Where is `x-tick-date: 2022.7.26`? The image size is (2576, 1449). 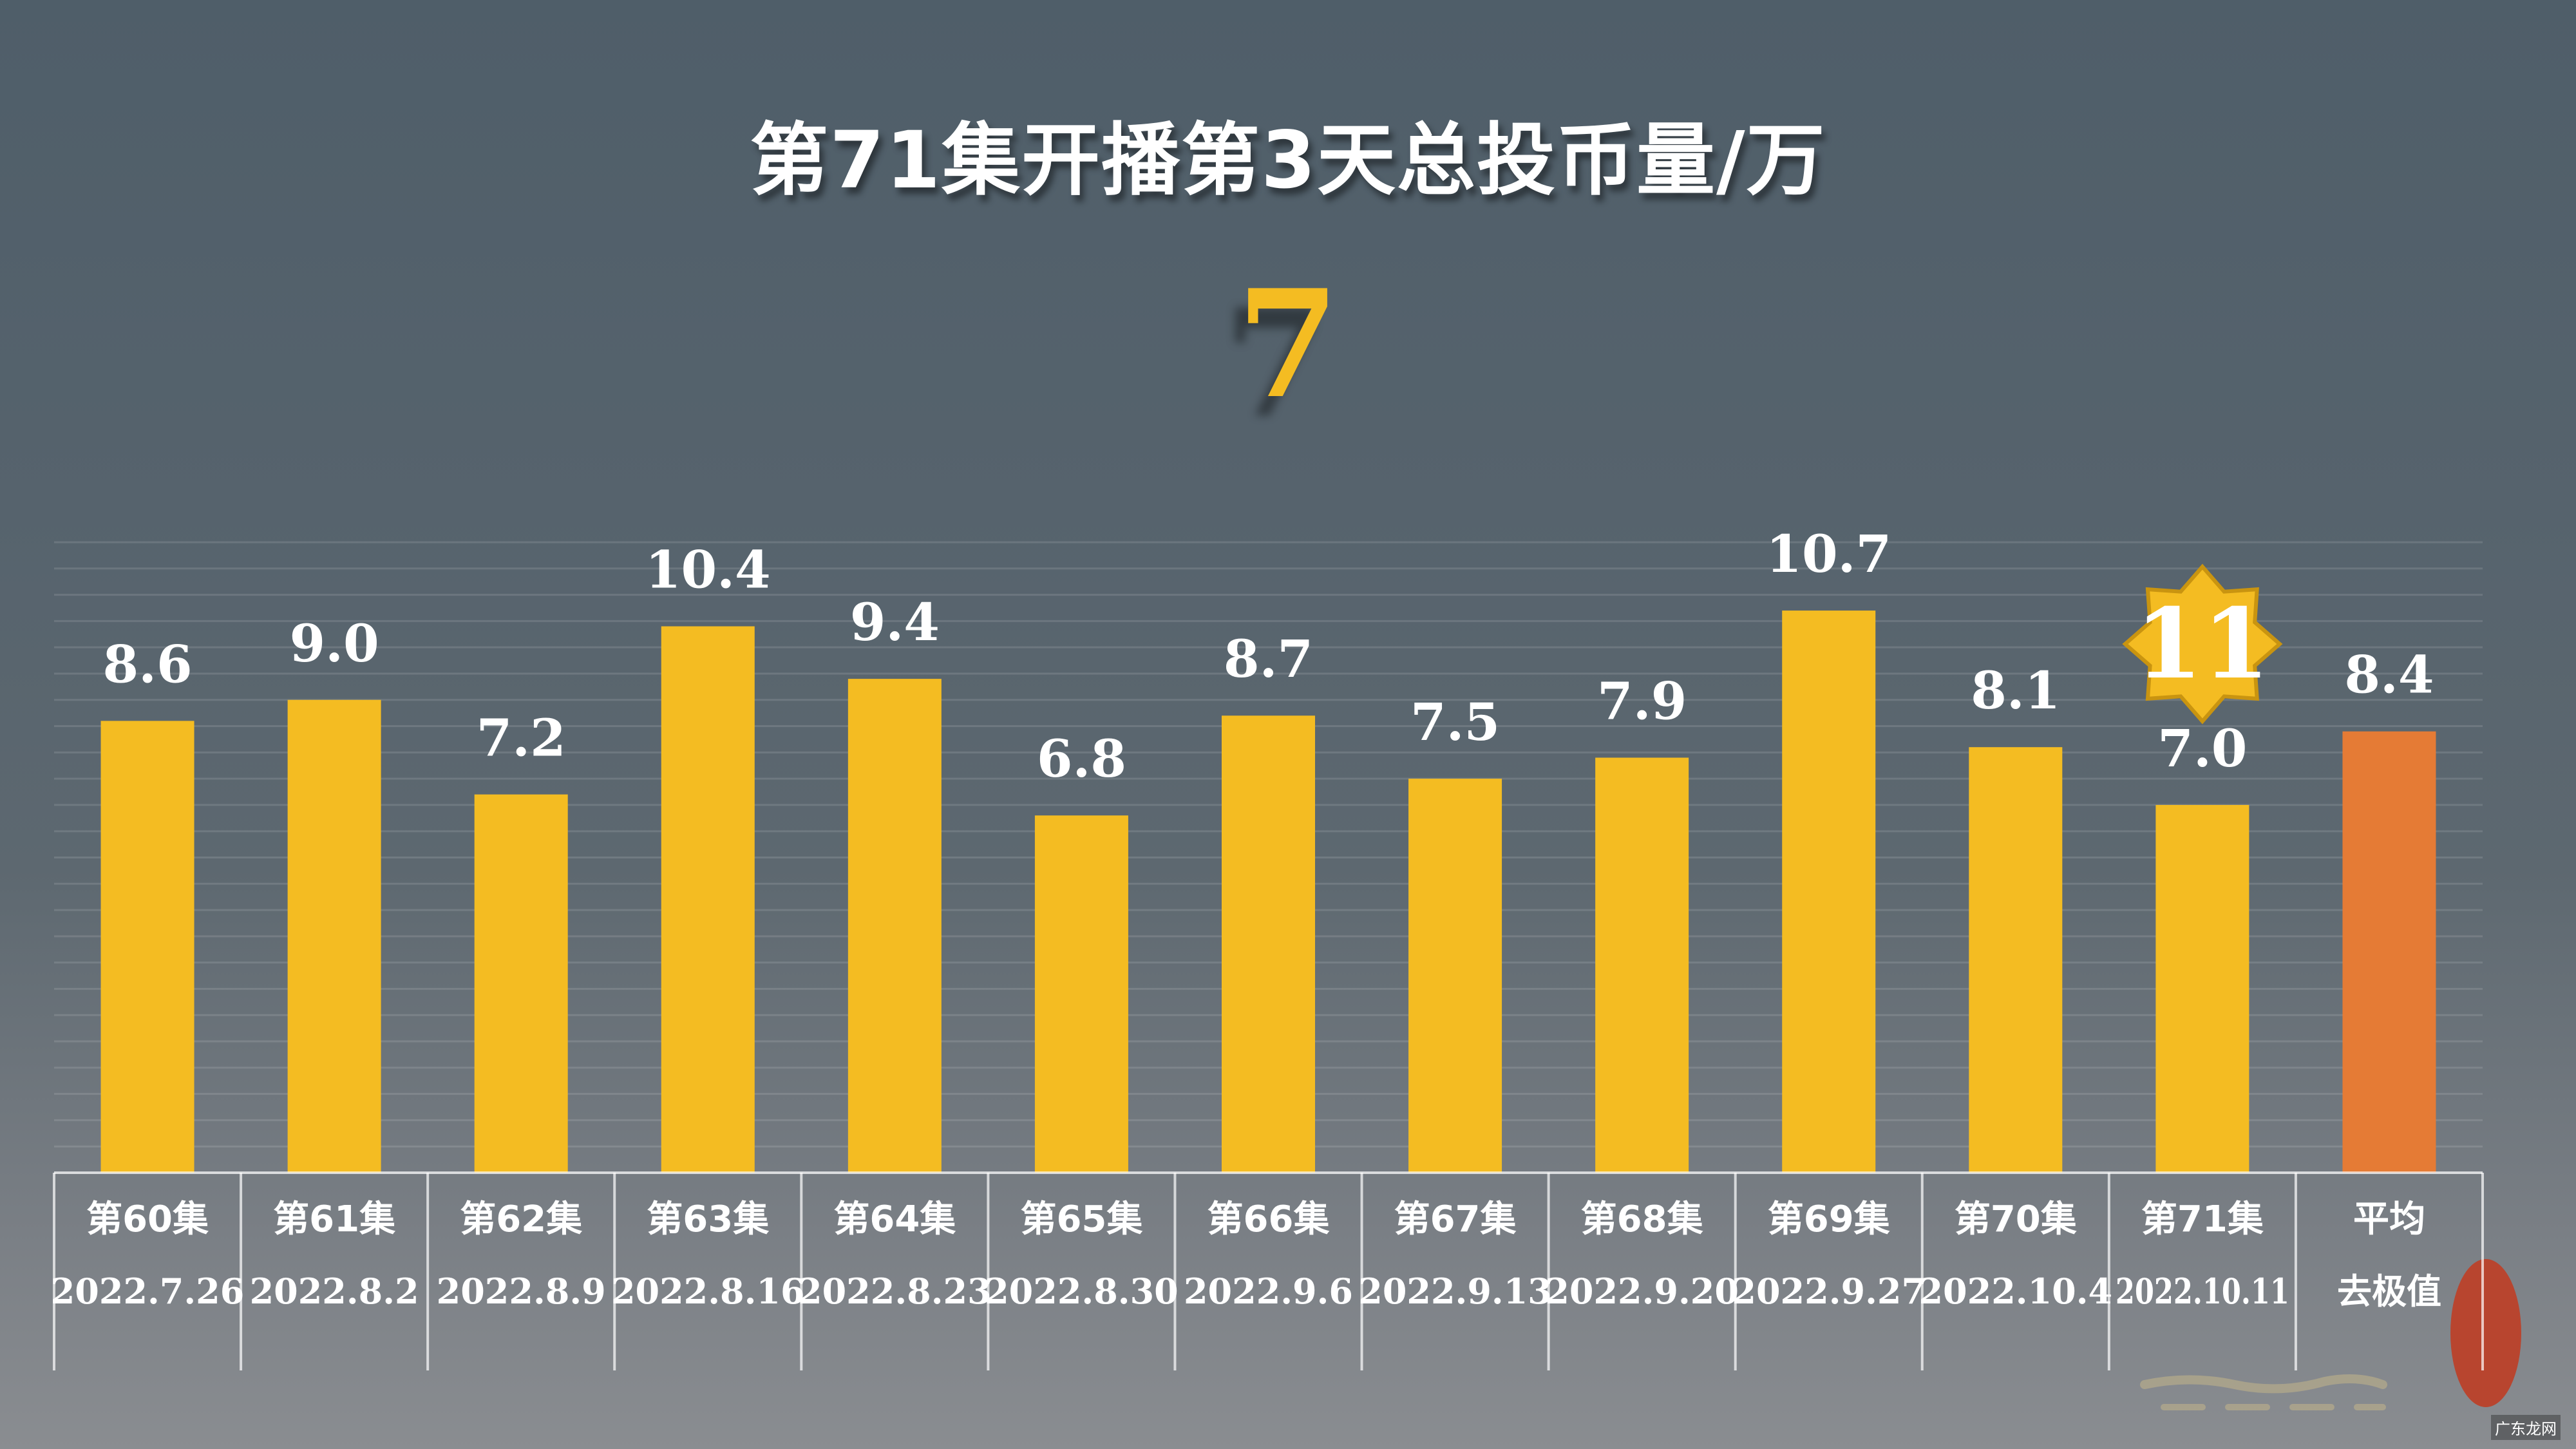
x-tick-date: 2022.7.26 is located at coordinates (148, 1291).